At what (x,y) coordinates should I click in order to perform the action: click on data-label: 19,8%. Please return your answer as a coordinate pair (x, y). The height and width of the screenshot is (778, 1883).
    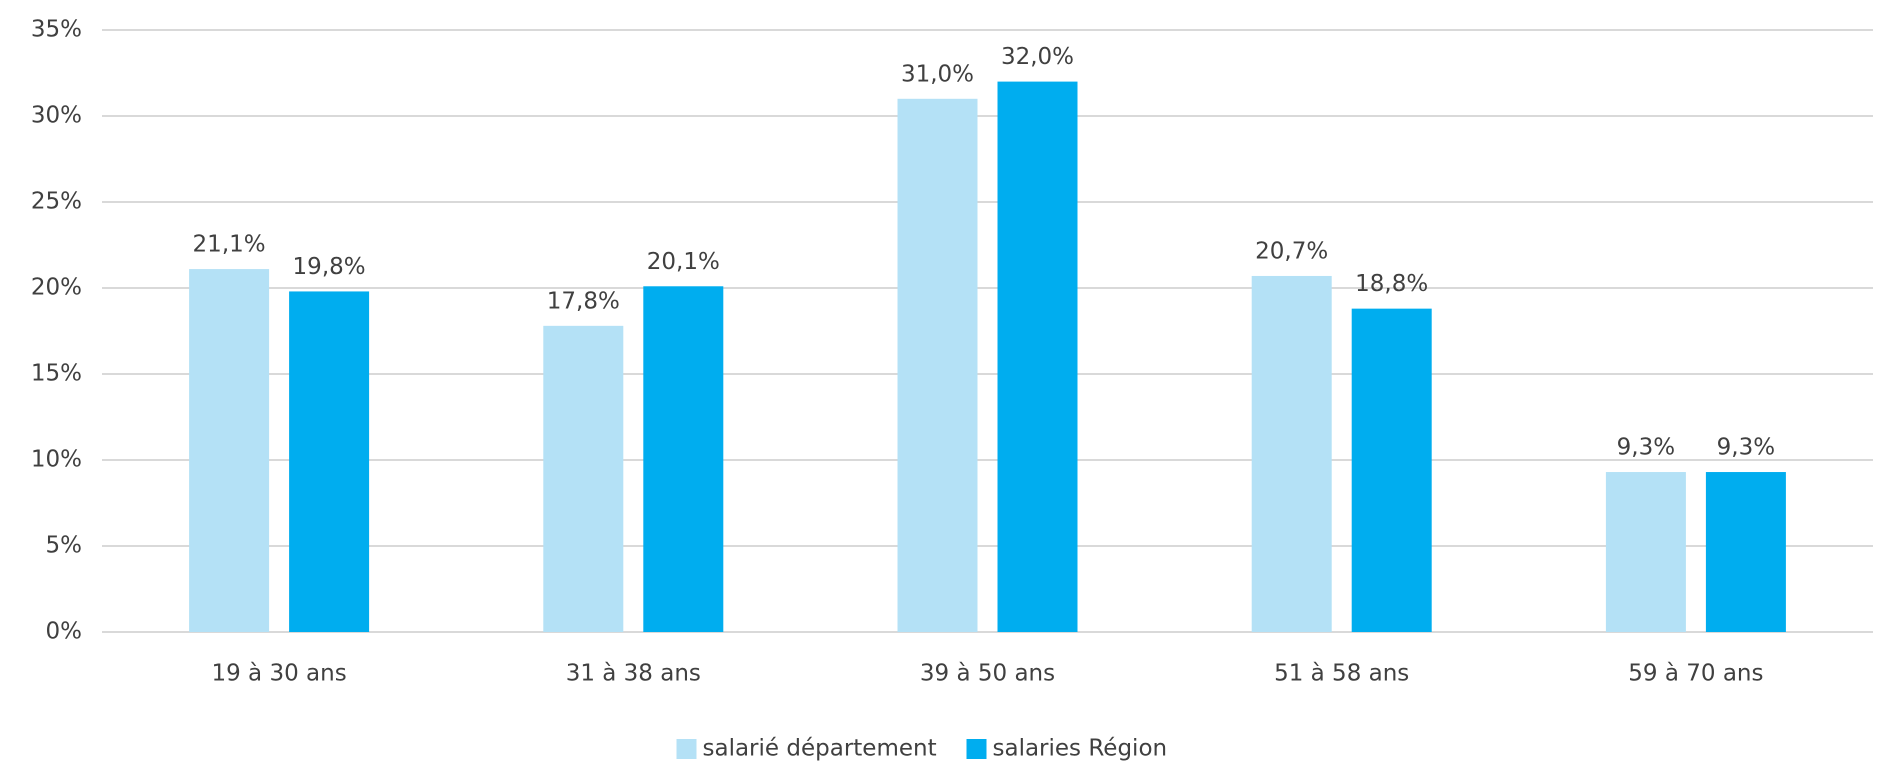
    Looking at the image, I should click on (329, 267).